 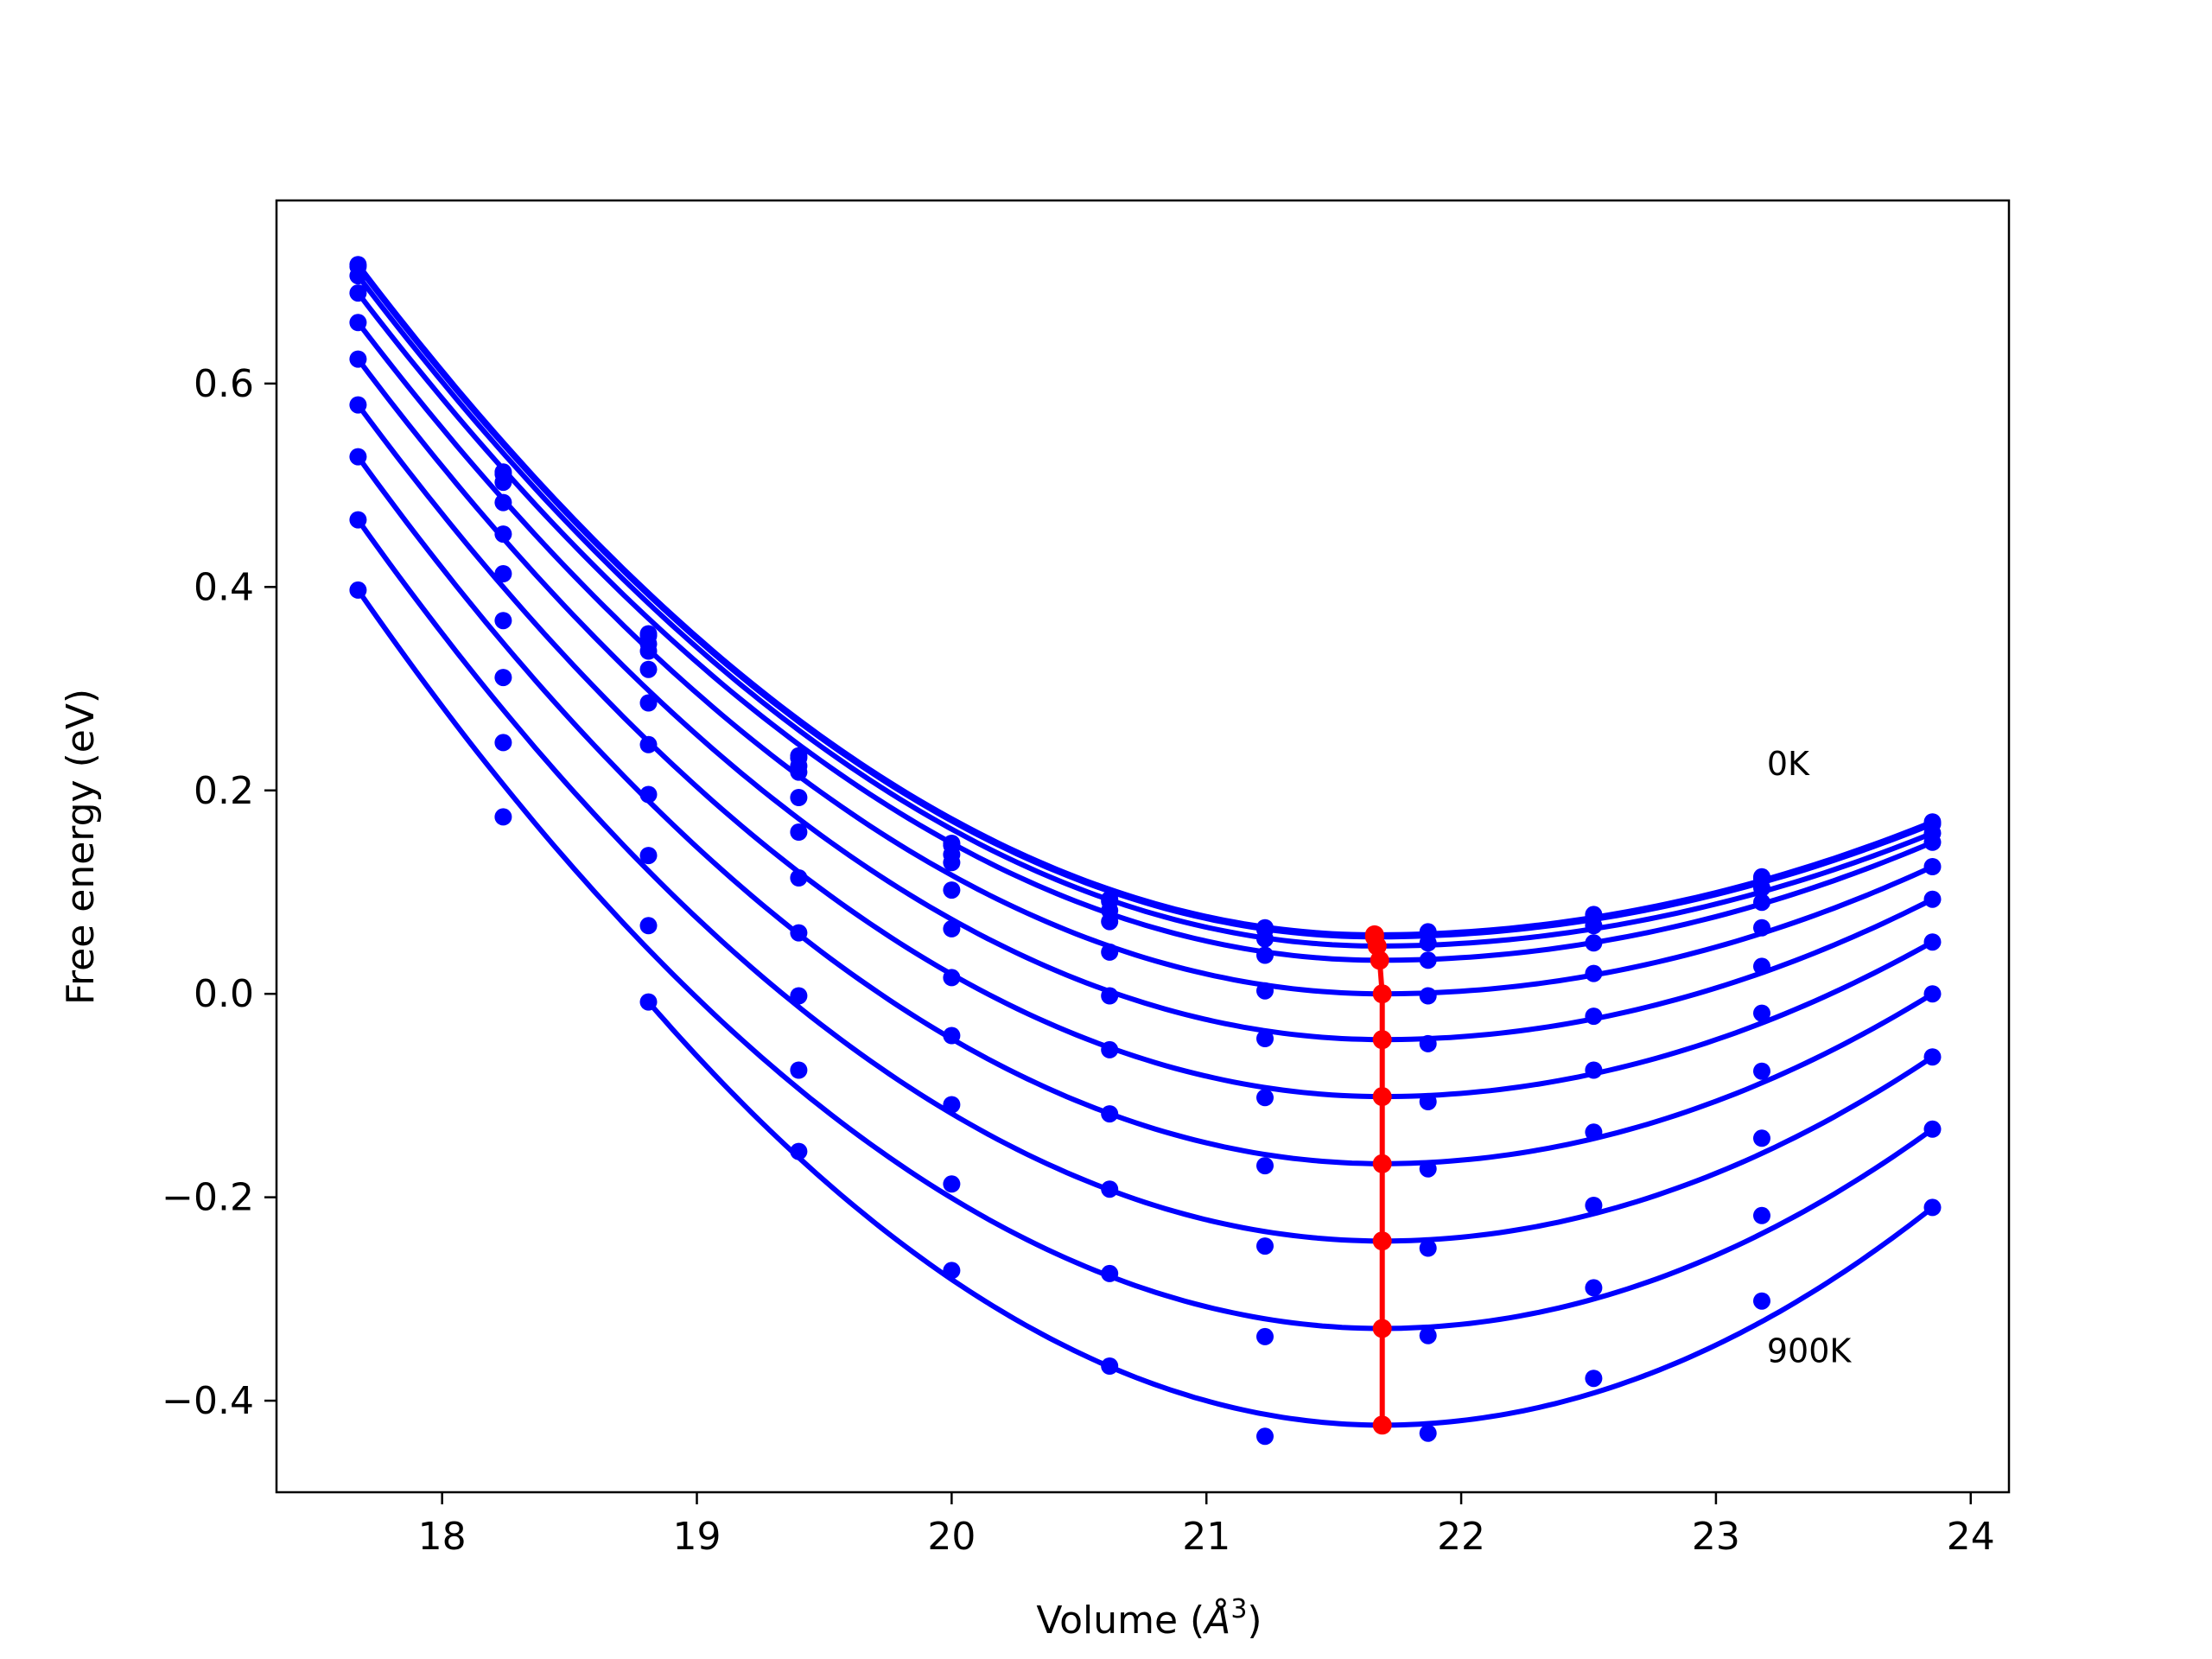 I want to click on x-tick-label-1: 19, so click(x=697, y=1537).